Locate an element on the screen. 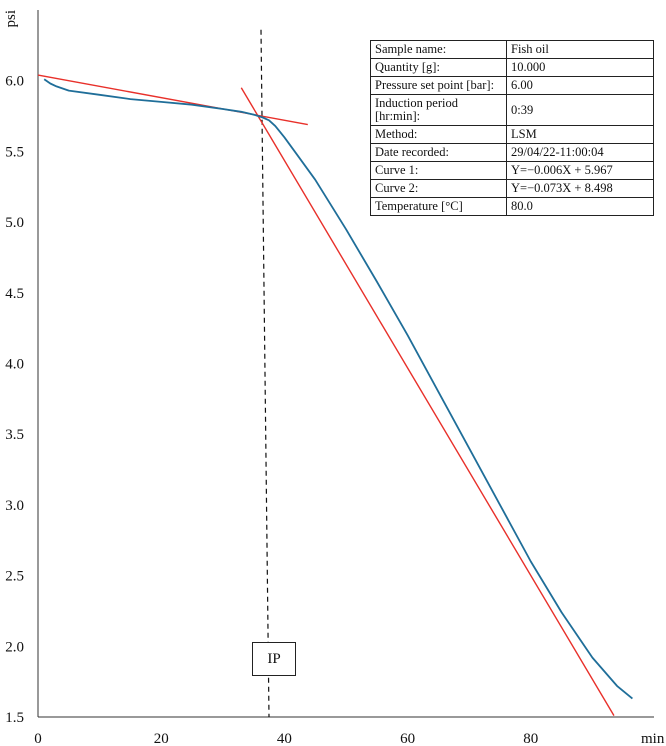 This screenshot has width=666, height=746. x-tick-labels: 0 20 40 60 80 is located at coordinates (286, 738).